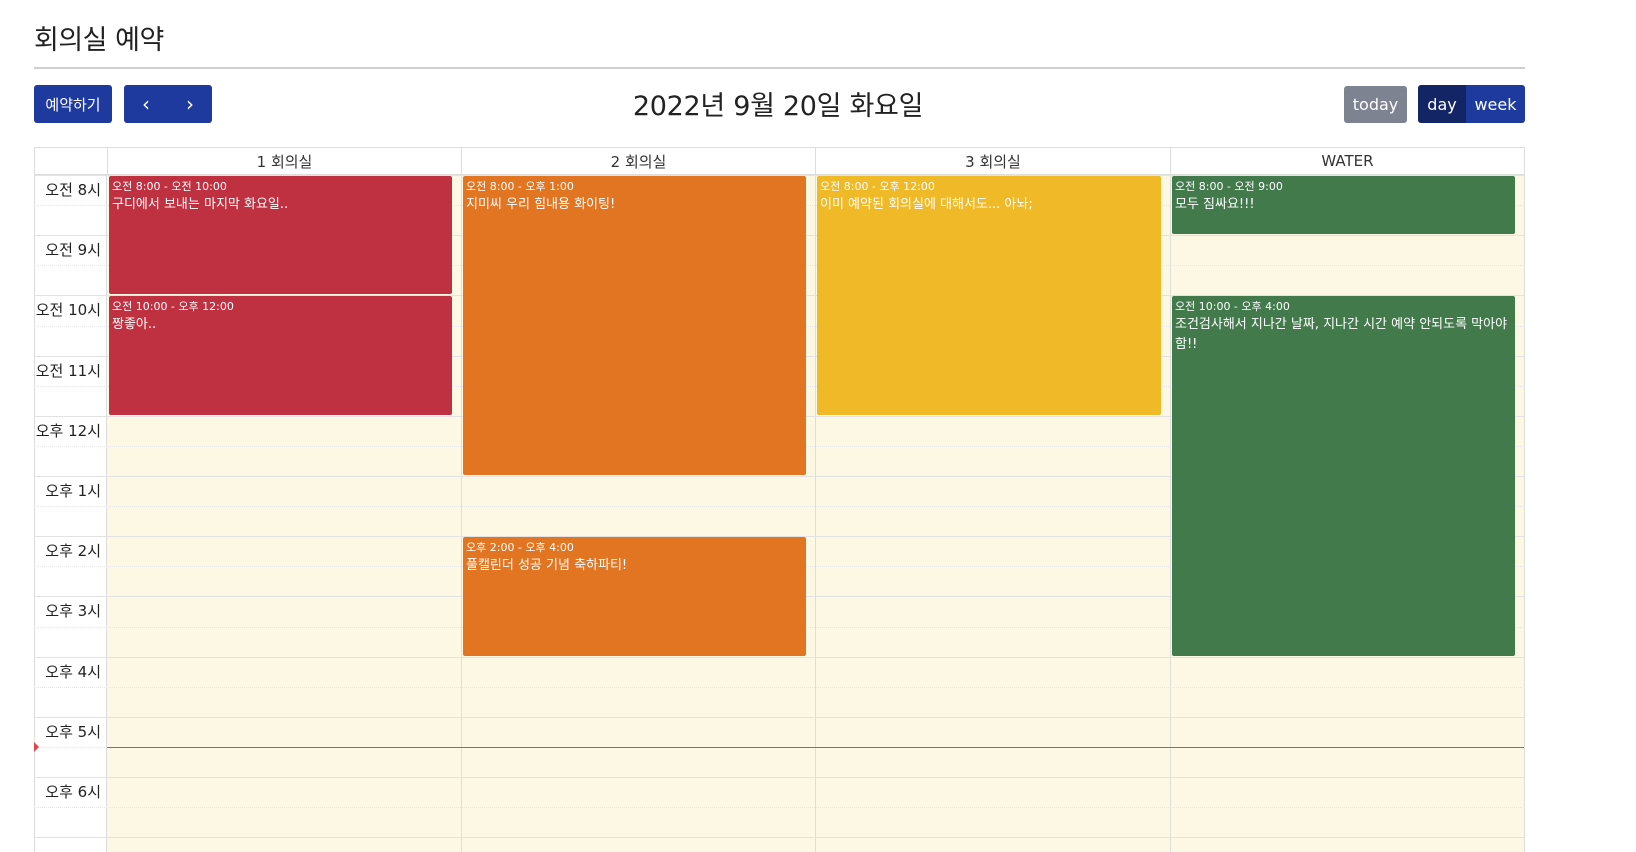 The image size is (1636, 852). What do you see at coordinates (541, 204) in the screenshot?
I see `event-title: 지미씨 우리 힘내용 화이팅!` at bounding box center [541, 204].